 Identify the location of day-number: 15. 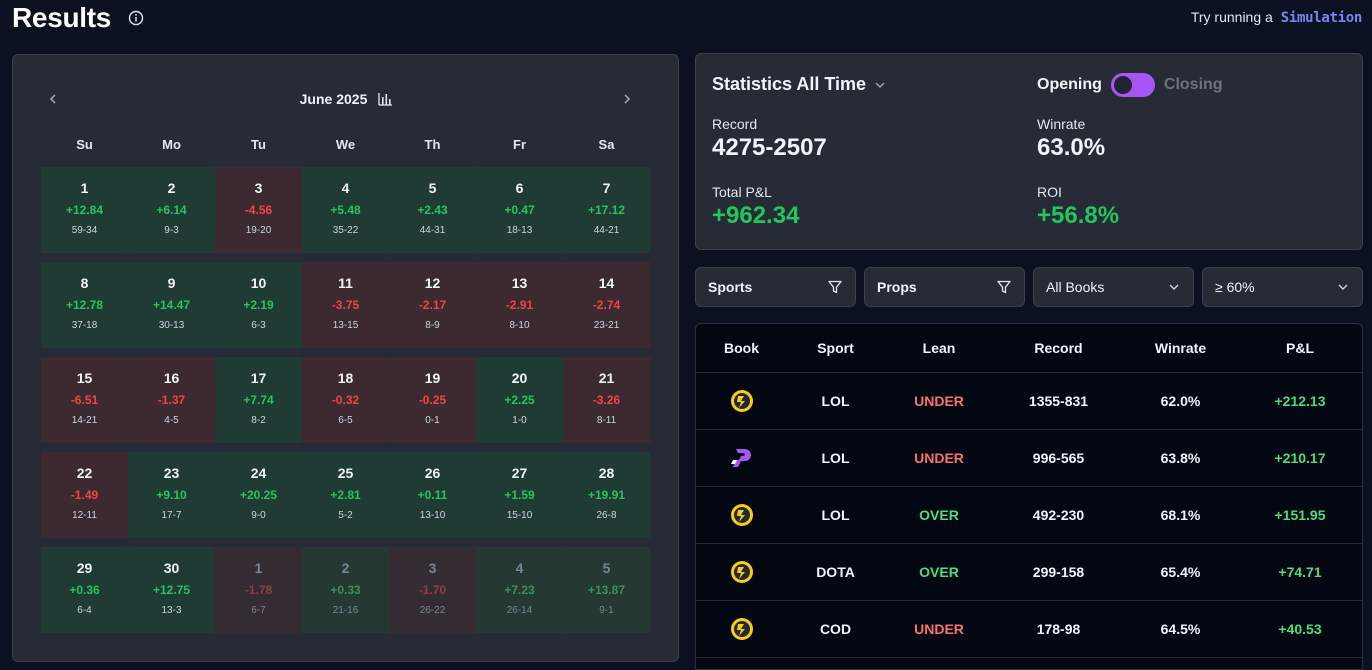
(84, 378).